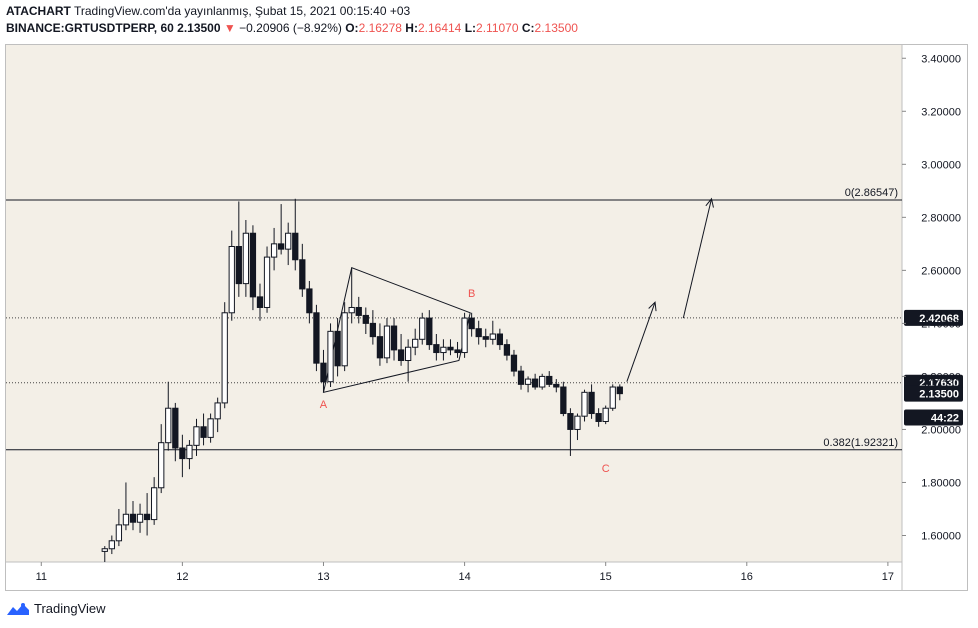 The height and width of the screenshot is (628, 978). What do you see at coordinates (606, 577) in the screenshot?
I see `x-tick-label: 15` at bounding box center [606, 577].